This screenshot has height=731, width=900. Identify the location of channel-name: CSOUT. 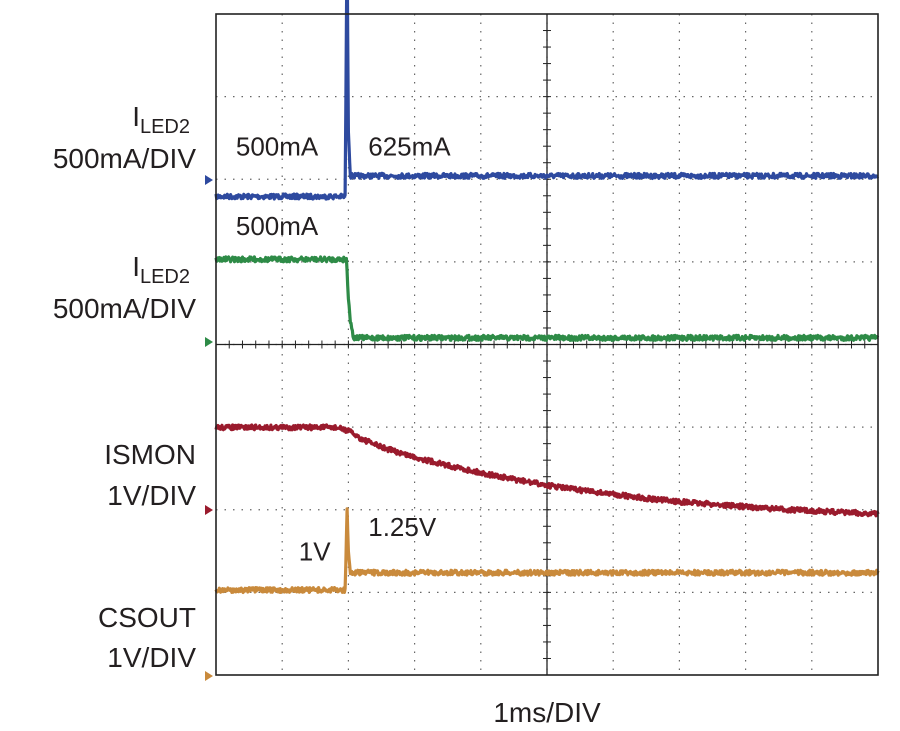
(147, 617).